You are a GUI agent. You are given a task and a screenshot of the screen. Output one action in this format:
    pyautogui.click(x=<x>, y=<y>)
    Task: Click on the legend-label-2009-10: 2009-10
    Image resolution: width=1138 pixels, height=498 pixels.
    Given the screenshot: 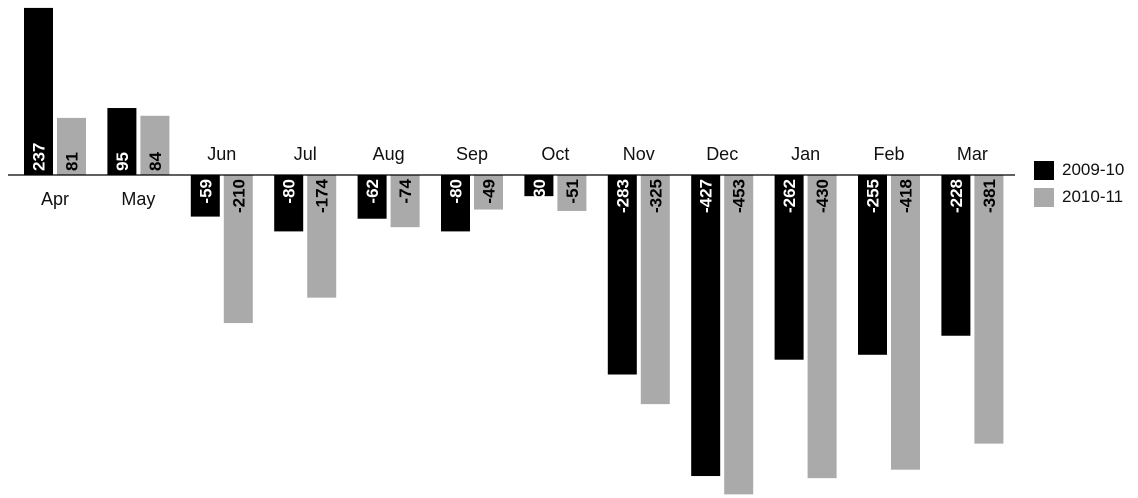 What is the action you would take?
    pyautogui.click(x=1093, y=169)
    